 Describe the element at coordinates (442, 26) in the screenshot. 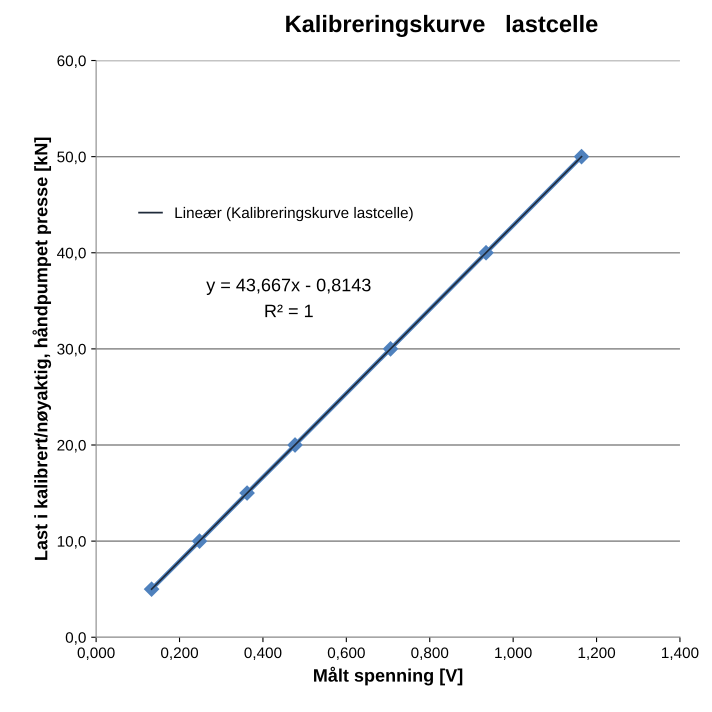

I see `chart-title: Kalibreringskurve lastcelle` at that location.